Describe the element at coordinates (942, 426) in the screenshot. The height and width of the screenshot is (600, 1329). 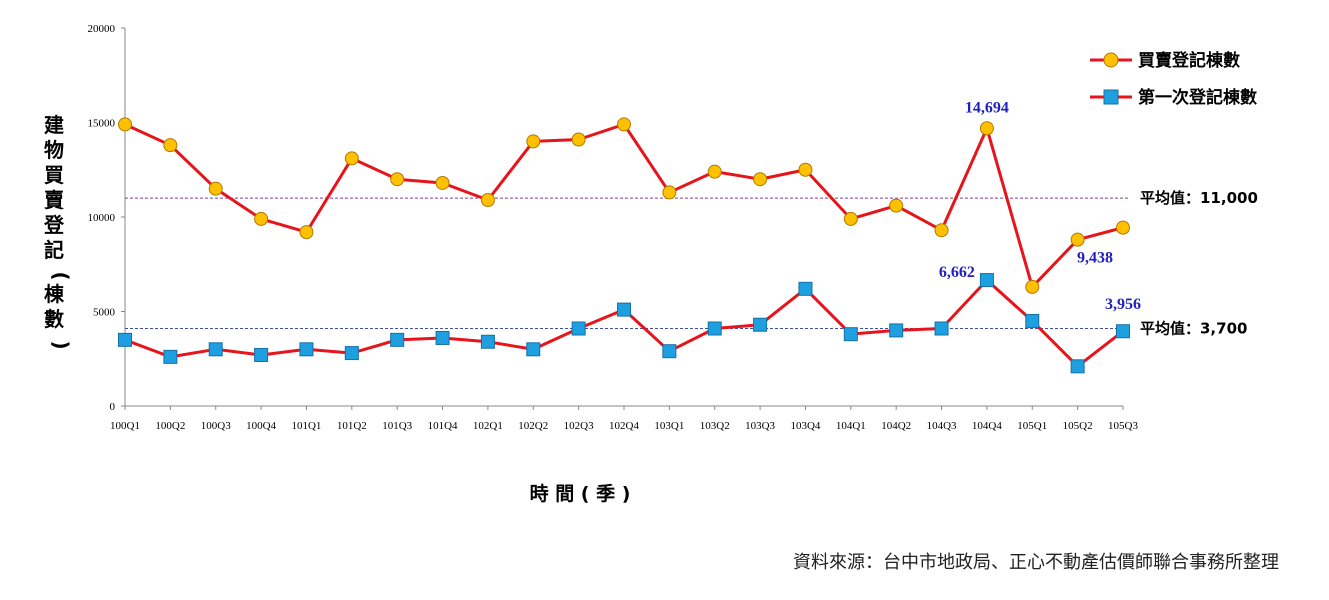
I see `x-tick-label: 104Q3` at that location.